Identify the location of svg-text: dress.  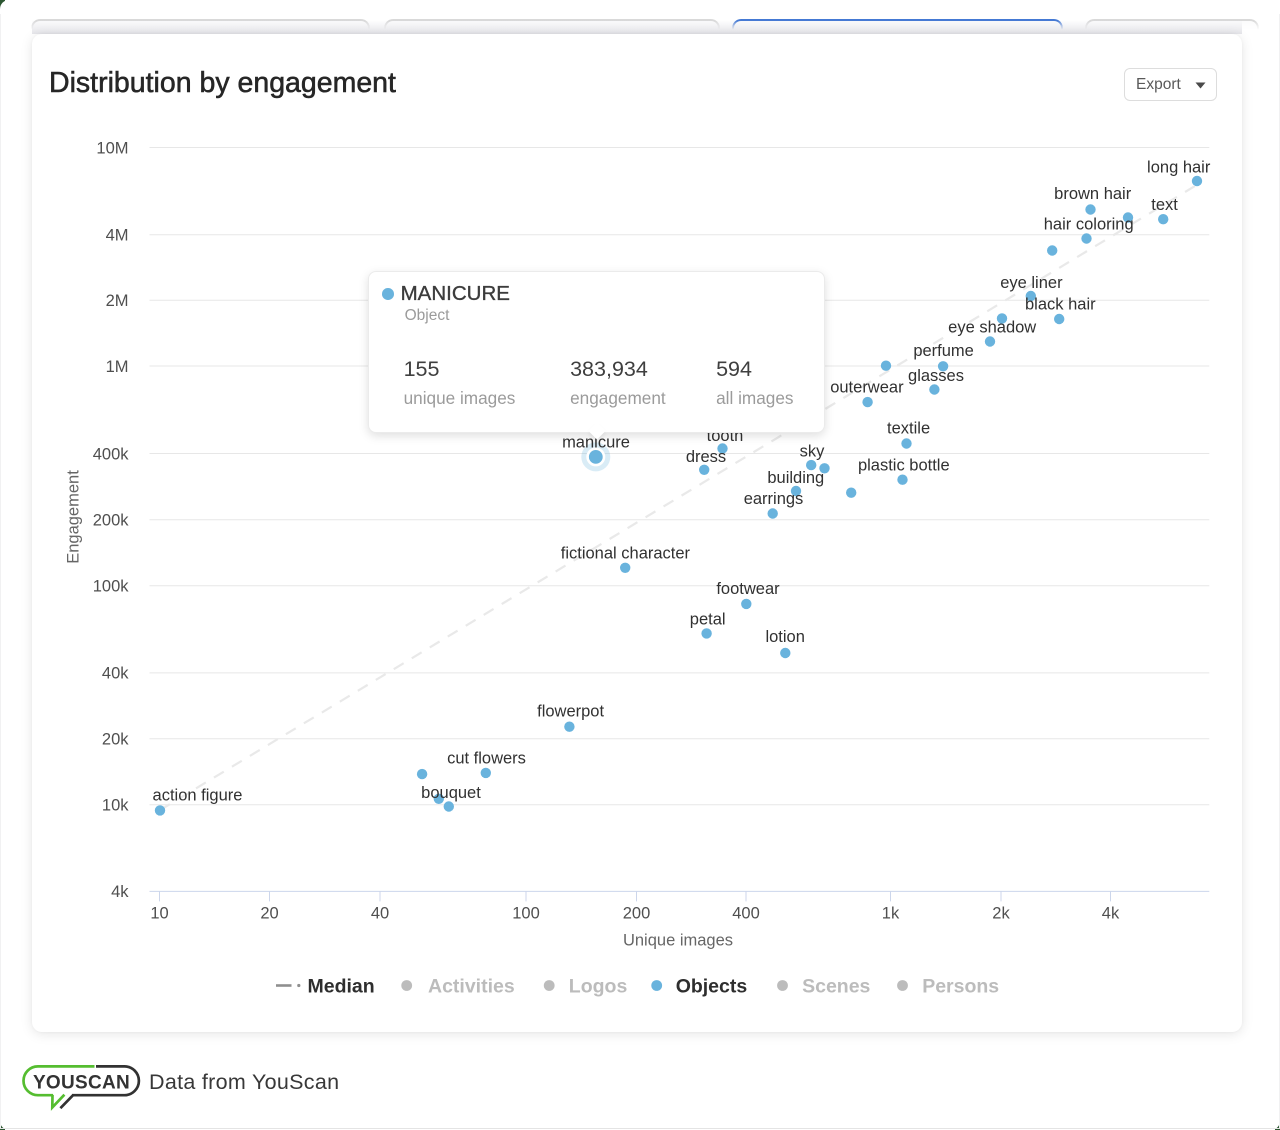
(706, 457).